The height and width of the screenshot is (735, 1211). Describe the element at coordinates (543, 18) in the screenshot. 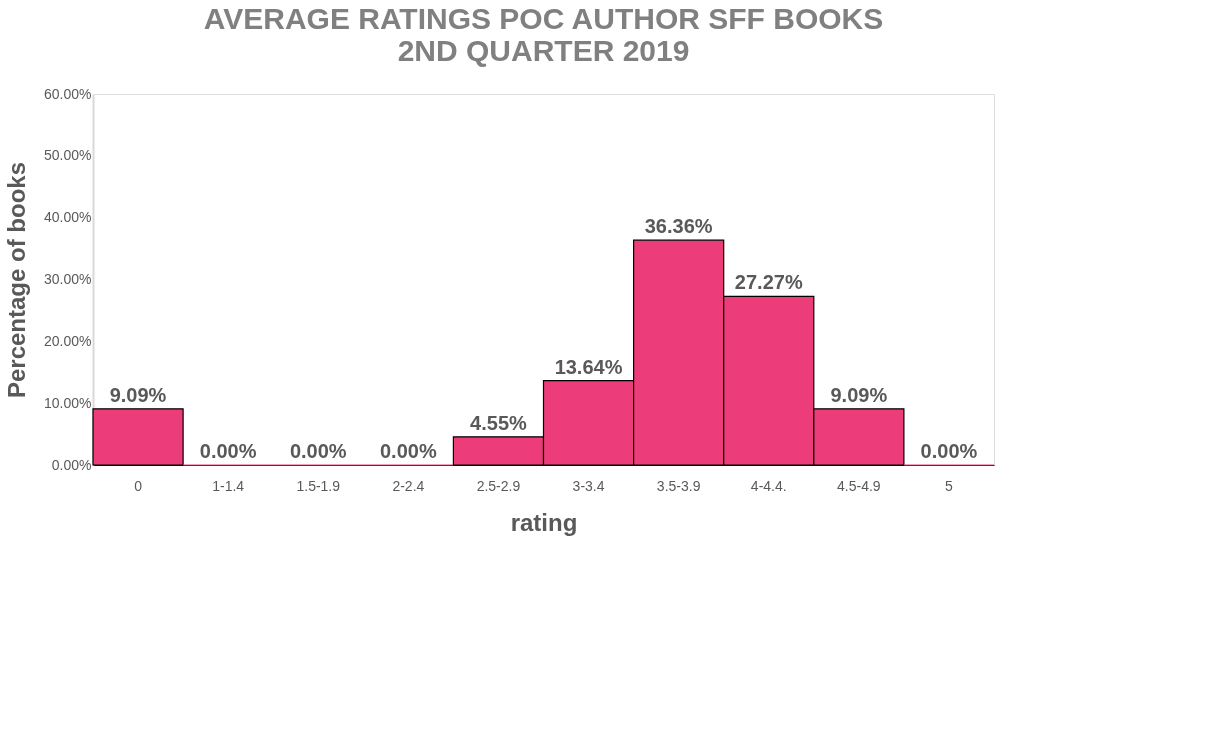

I see `text: AVERAGE RATINGS POC AUTHOR SFF BOOKS` at that location.